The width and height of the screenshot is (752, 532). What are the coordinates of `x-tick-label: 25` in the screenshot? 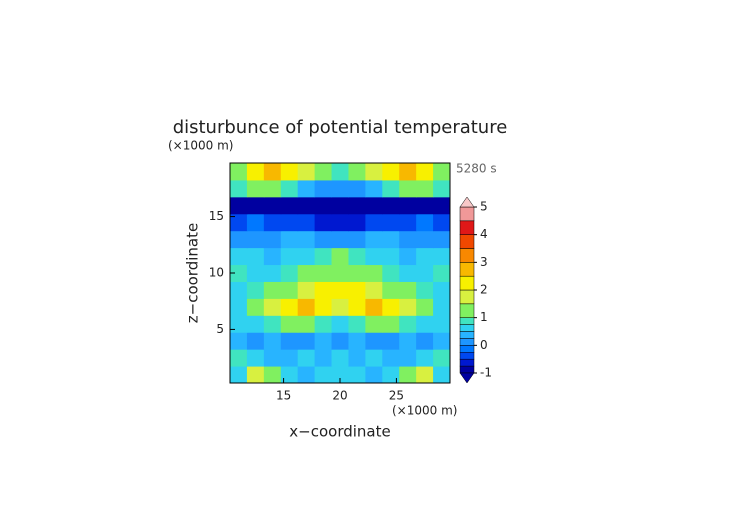 It's located at (396, 396).